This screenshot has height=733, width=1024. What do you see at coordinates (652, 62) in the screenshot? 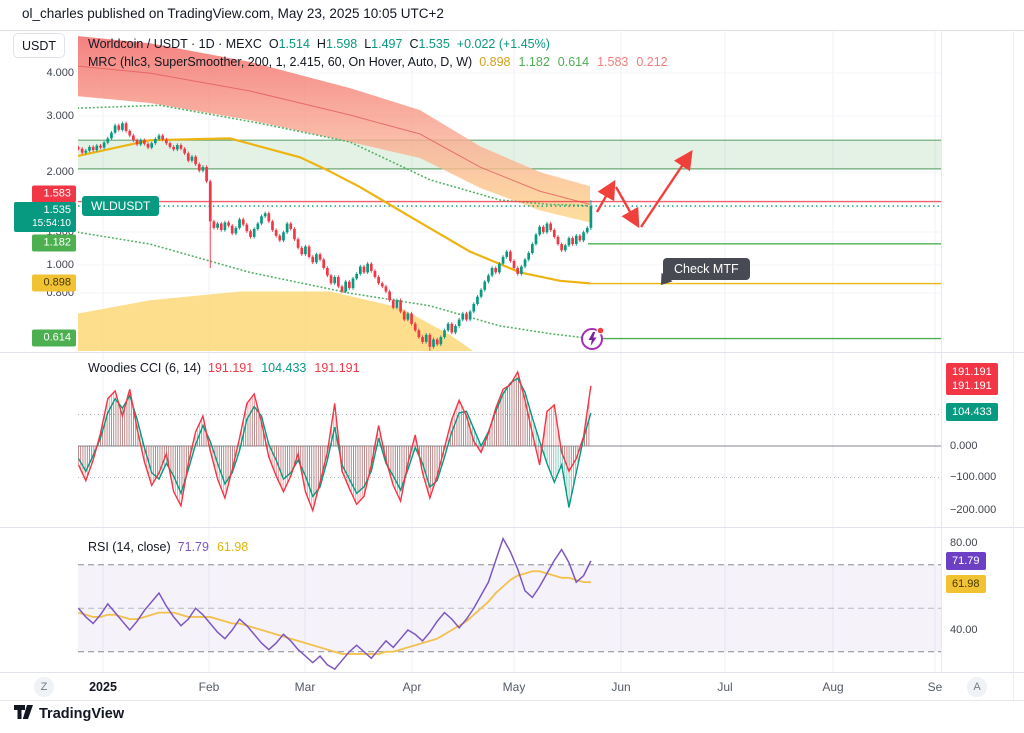
I see `mrc-value: 0.212` at bounding box center [652, 62].